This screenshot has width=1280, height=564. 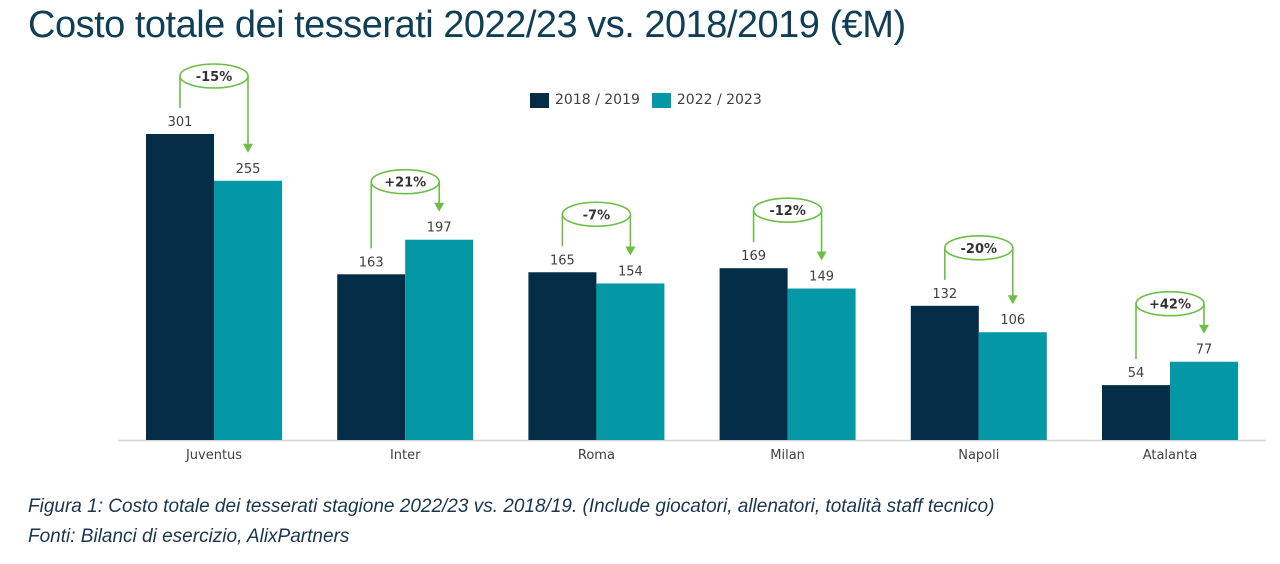 What do you see at coordinates (371, 357) in the screenshot?
I see `bar-inter-2018` at bounding box center [371, 357].